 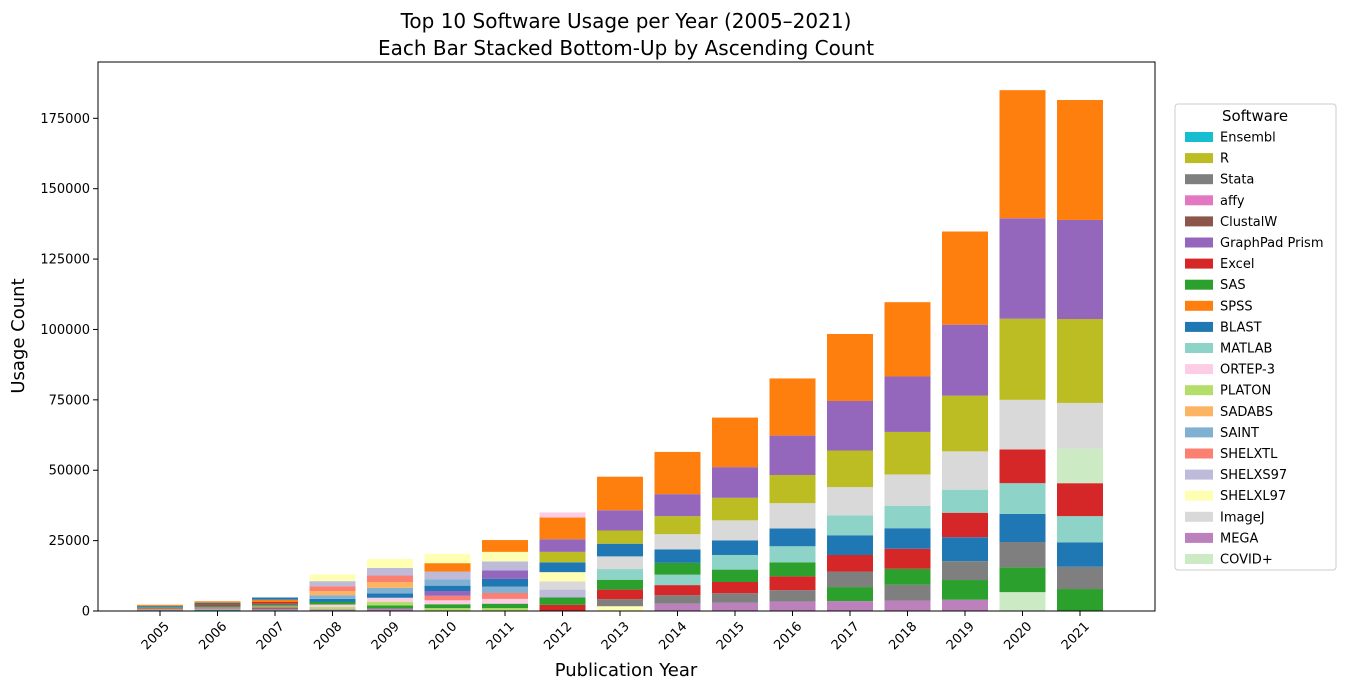 I want to click on bar-segment-2013-sas, so click(x=620, y=584).